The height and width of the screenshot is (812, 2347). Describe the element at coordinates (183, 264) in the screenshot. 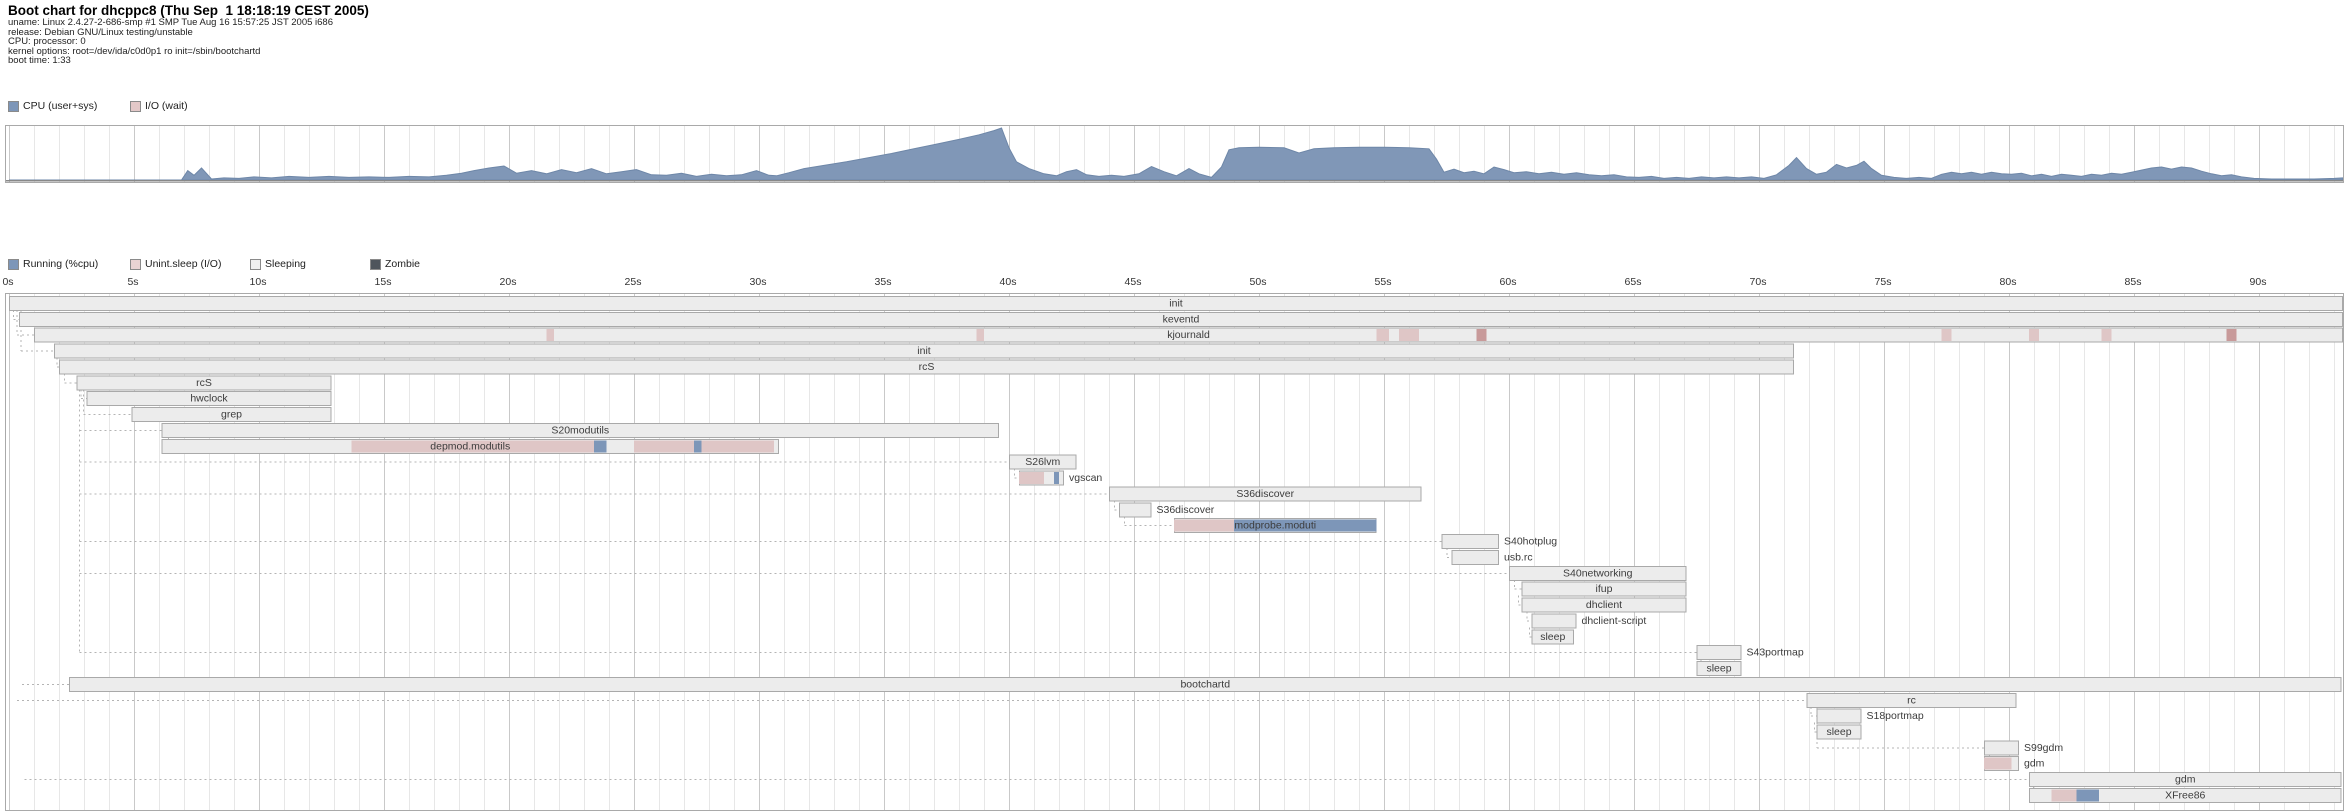

I see `legend-label: Unint.sleep (I/O)` at that location.